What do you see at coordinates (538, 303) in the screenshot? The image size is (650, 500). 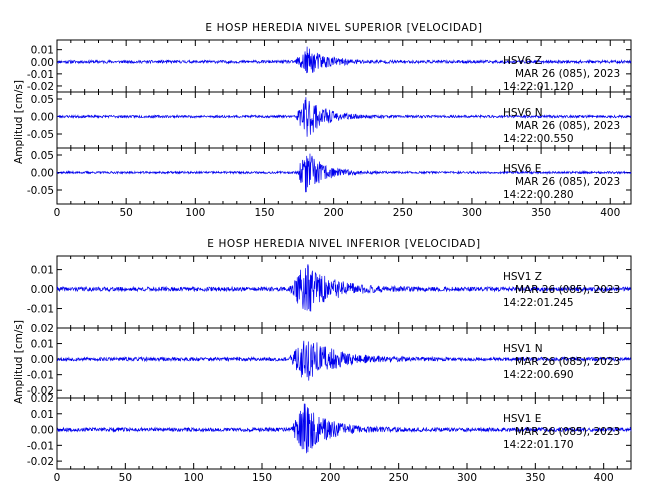 I see `record-time: 14:22:01.245` at bounding box center [538, 303].